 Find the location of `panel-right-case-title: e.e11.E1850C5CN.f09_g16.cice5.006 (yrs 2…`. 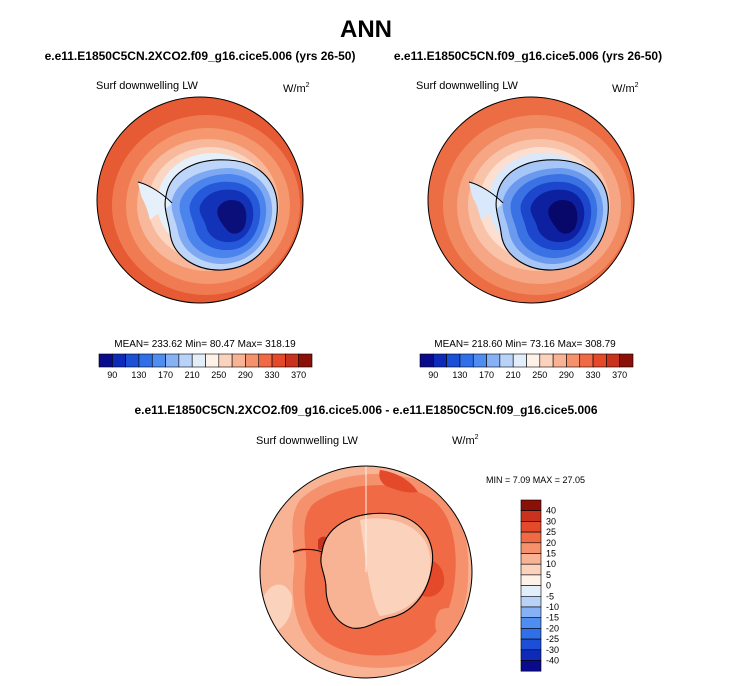

panel-right-case-title: e.e11.E1850C5CN.f09_g16.cice5.006 (yrs 2… is located at coordinates (528, 56).